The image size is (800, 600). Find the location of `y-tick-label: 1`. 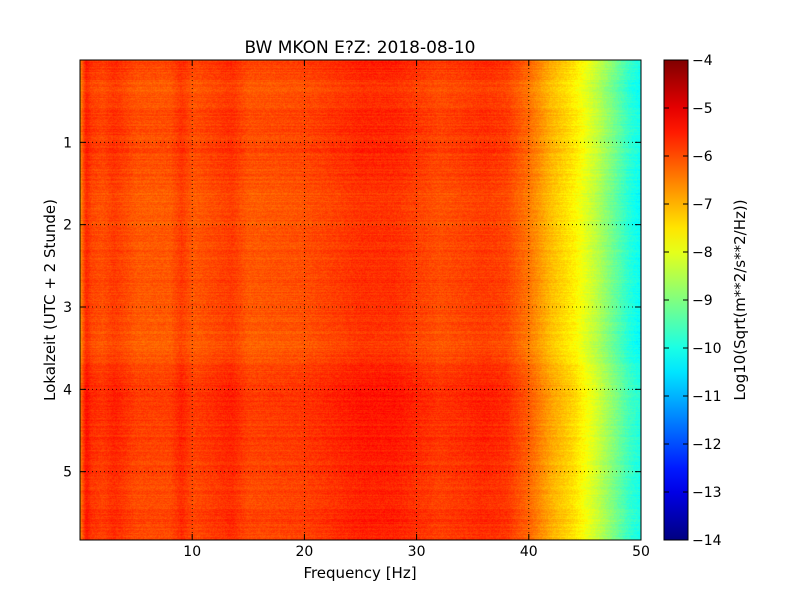

y-tick-label: 1 is located at coordinates (67, 143).